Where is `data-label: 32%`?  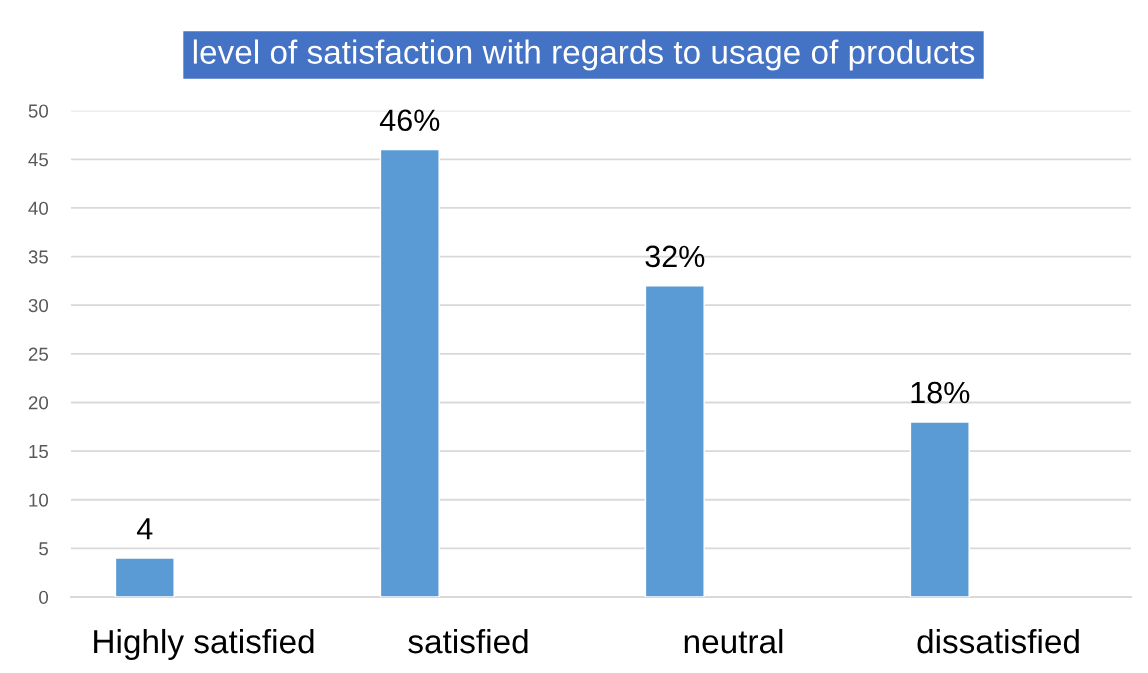 data-label: 32% is located at coordinates (675, 256).